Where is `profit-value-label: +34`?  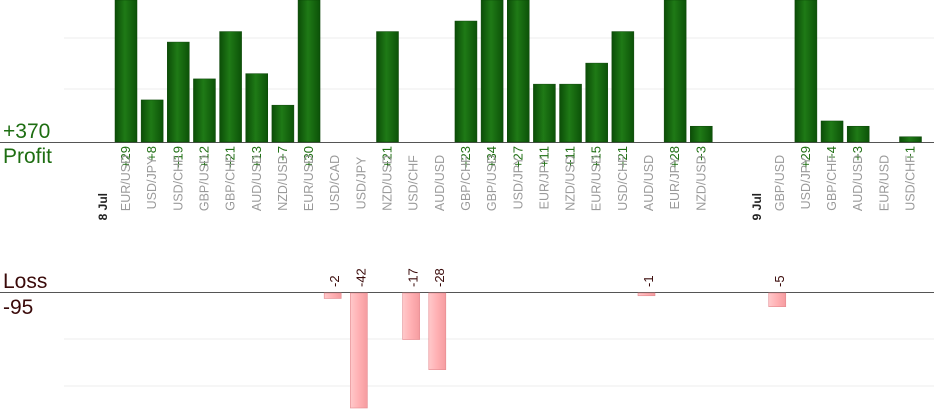 profit-value-label: +34 is located at coordinates (491, 157).